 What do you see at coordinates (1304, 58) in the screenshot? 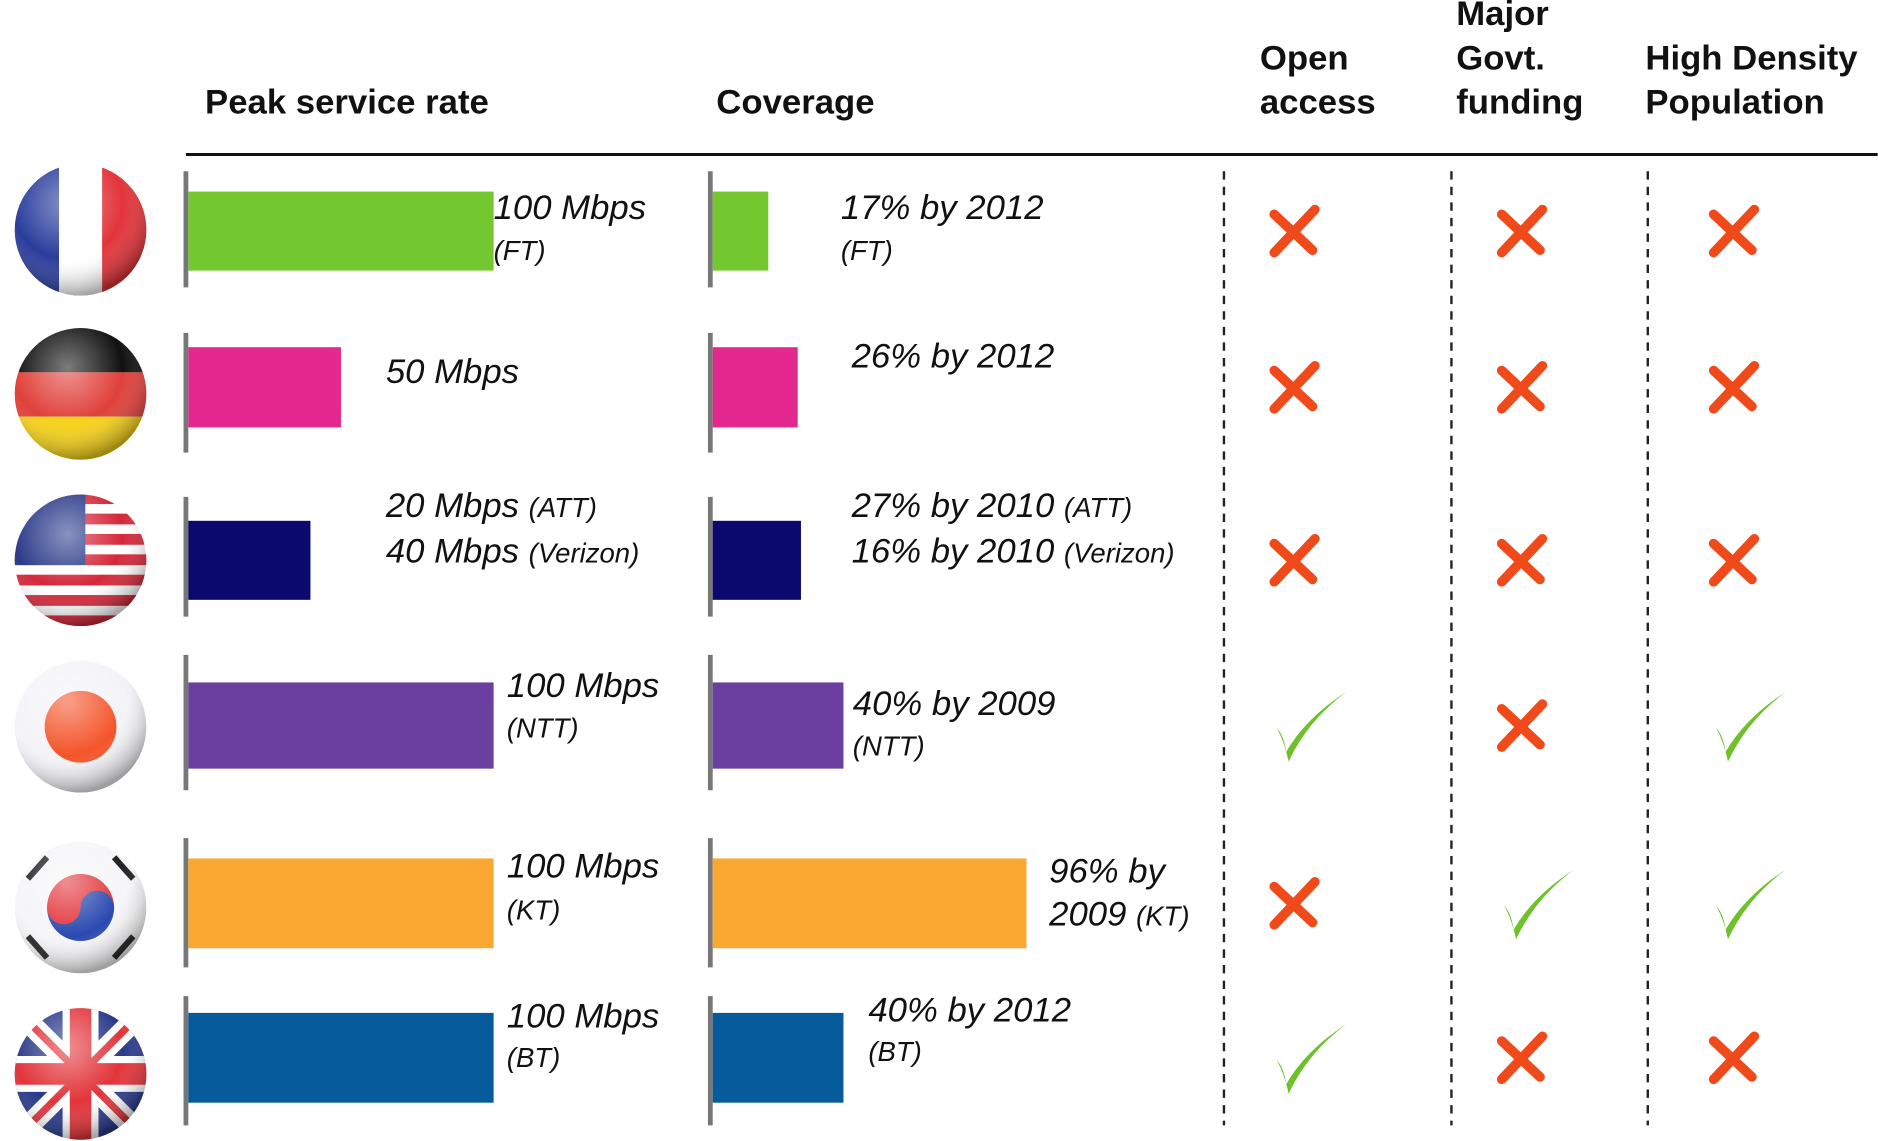
I see `column-header: Open` at bounding box center [1304, 58].